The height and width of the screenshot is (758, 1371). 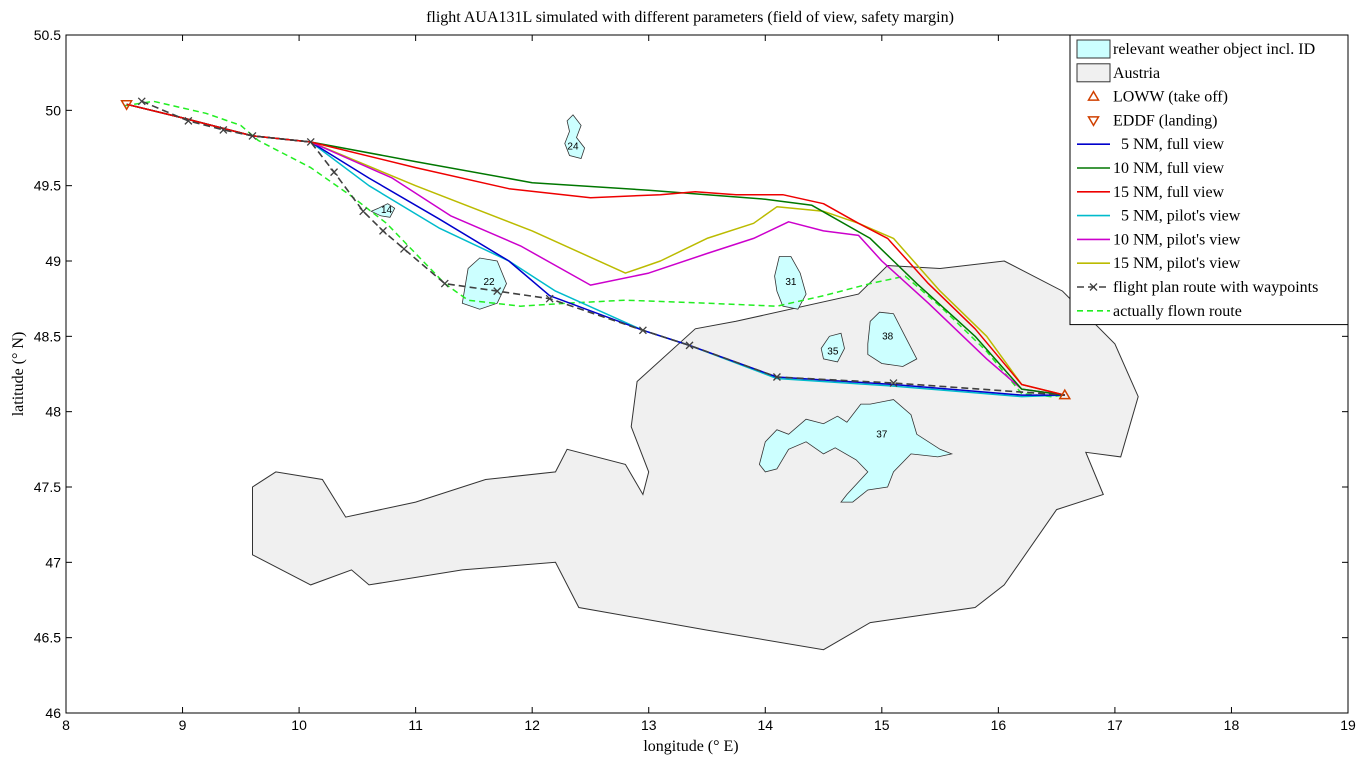 What do you see at coordinates (765, 725) in the screenshot?
I see `x-tick-label: 14` at bounding box center [765, 725].